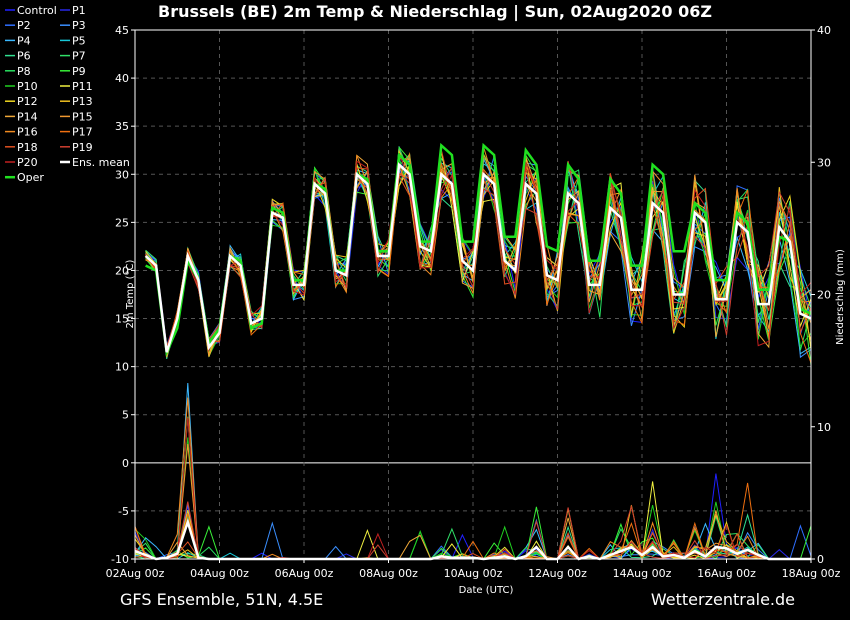 Image resolution: width=850 pixels, height=620 pixels. I want to click on legend-label: P19, so click(82, 147).